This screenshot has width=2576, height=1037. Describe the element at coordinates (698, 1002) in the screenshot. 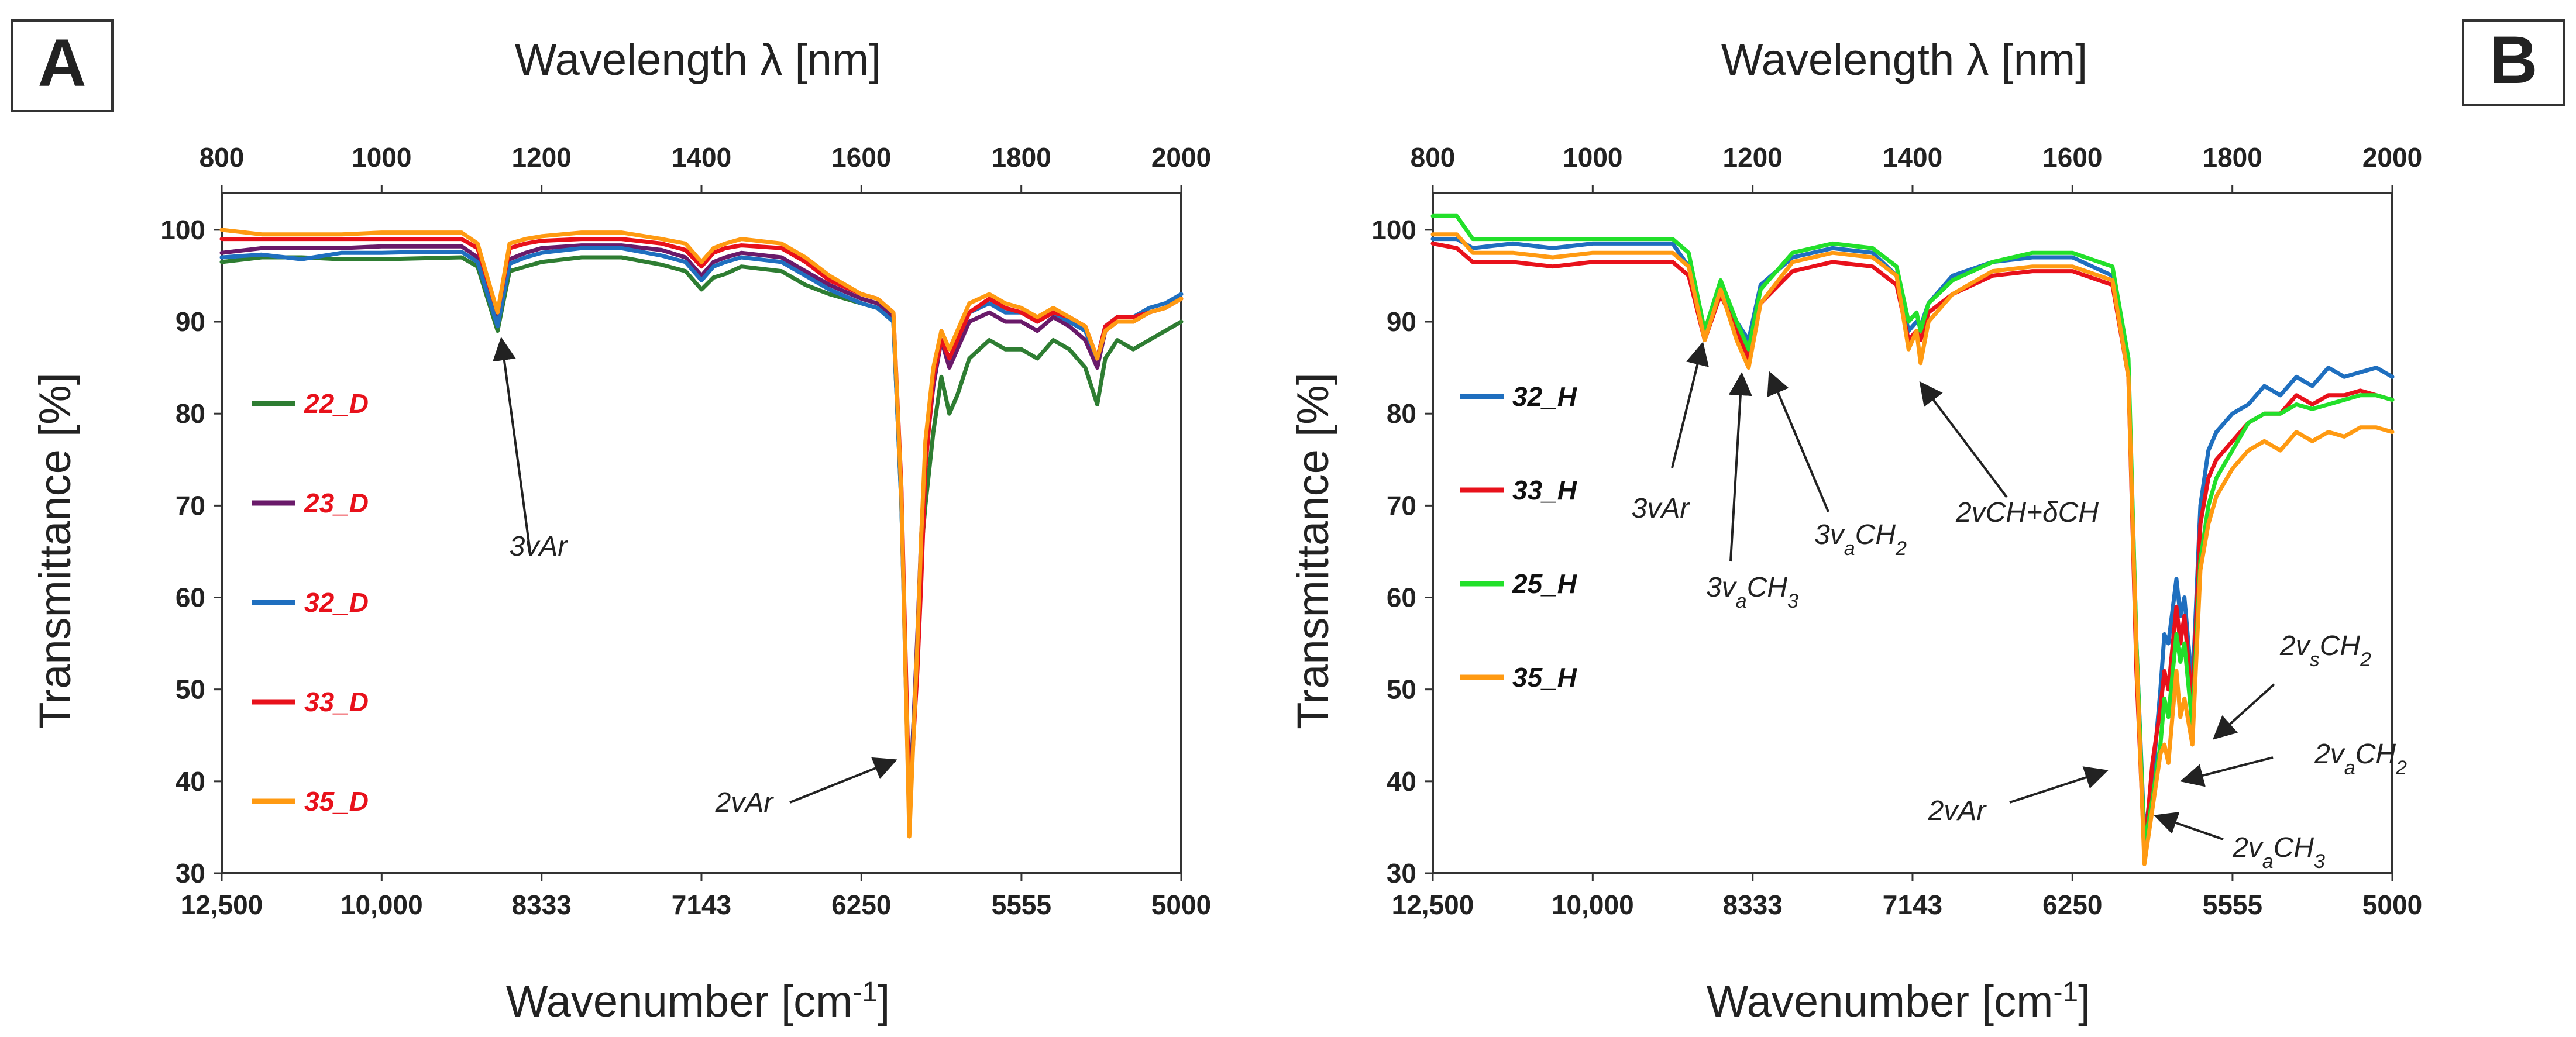

I see `bottom-axis-title-a: Wavenumber [cm-1]` at that location.